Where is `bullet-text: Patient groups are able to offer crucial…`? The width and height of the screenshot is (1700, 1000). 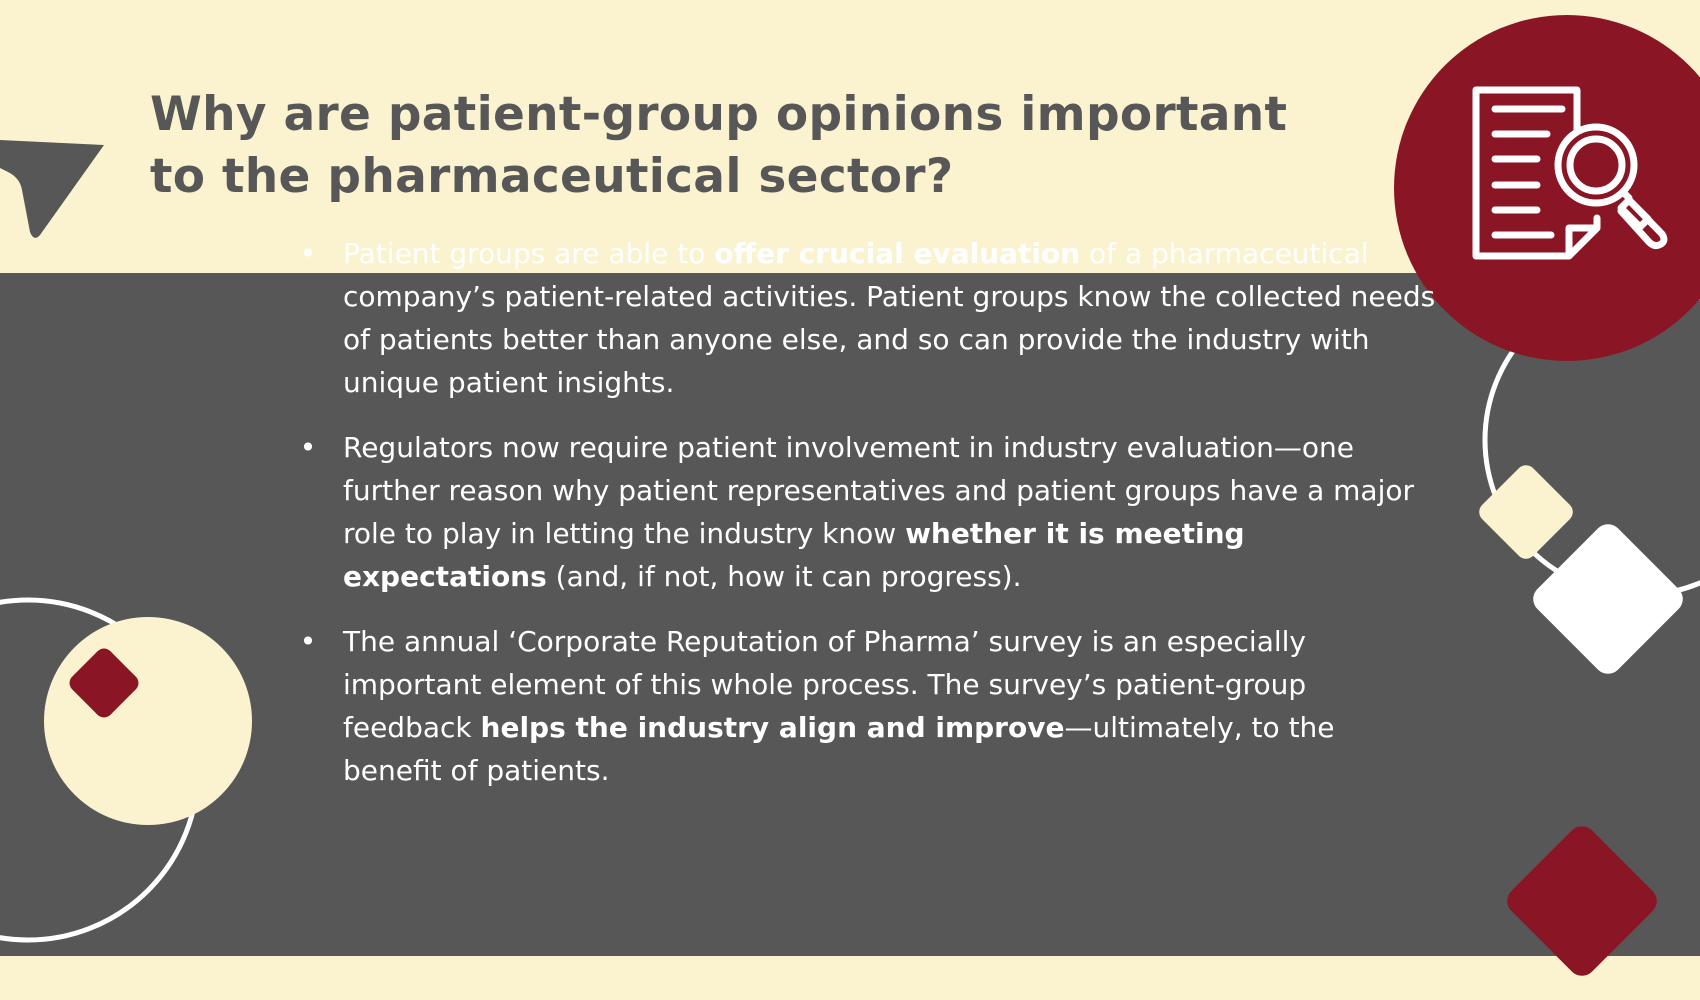
bullet-text: Patient groups are able to offer crucial… is located at coordinates (889, 318).